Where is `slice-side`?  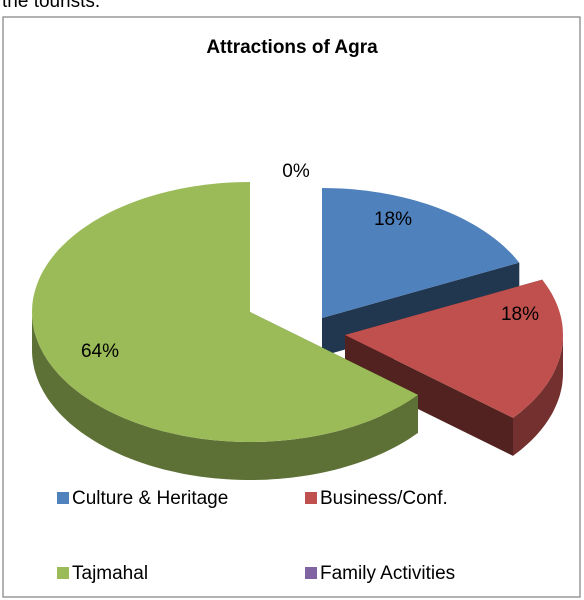 slice-side is located at coordinates (429, 395).